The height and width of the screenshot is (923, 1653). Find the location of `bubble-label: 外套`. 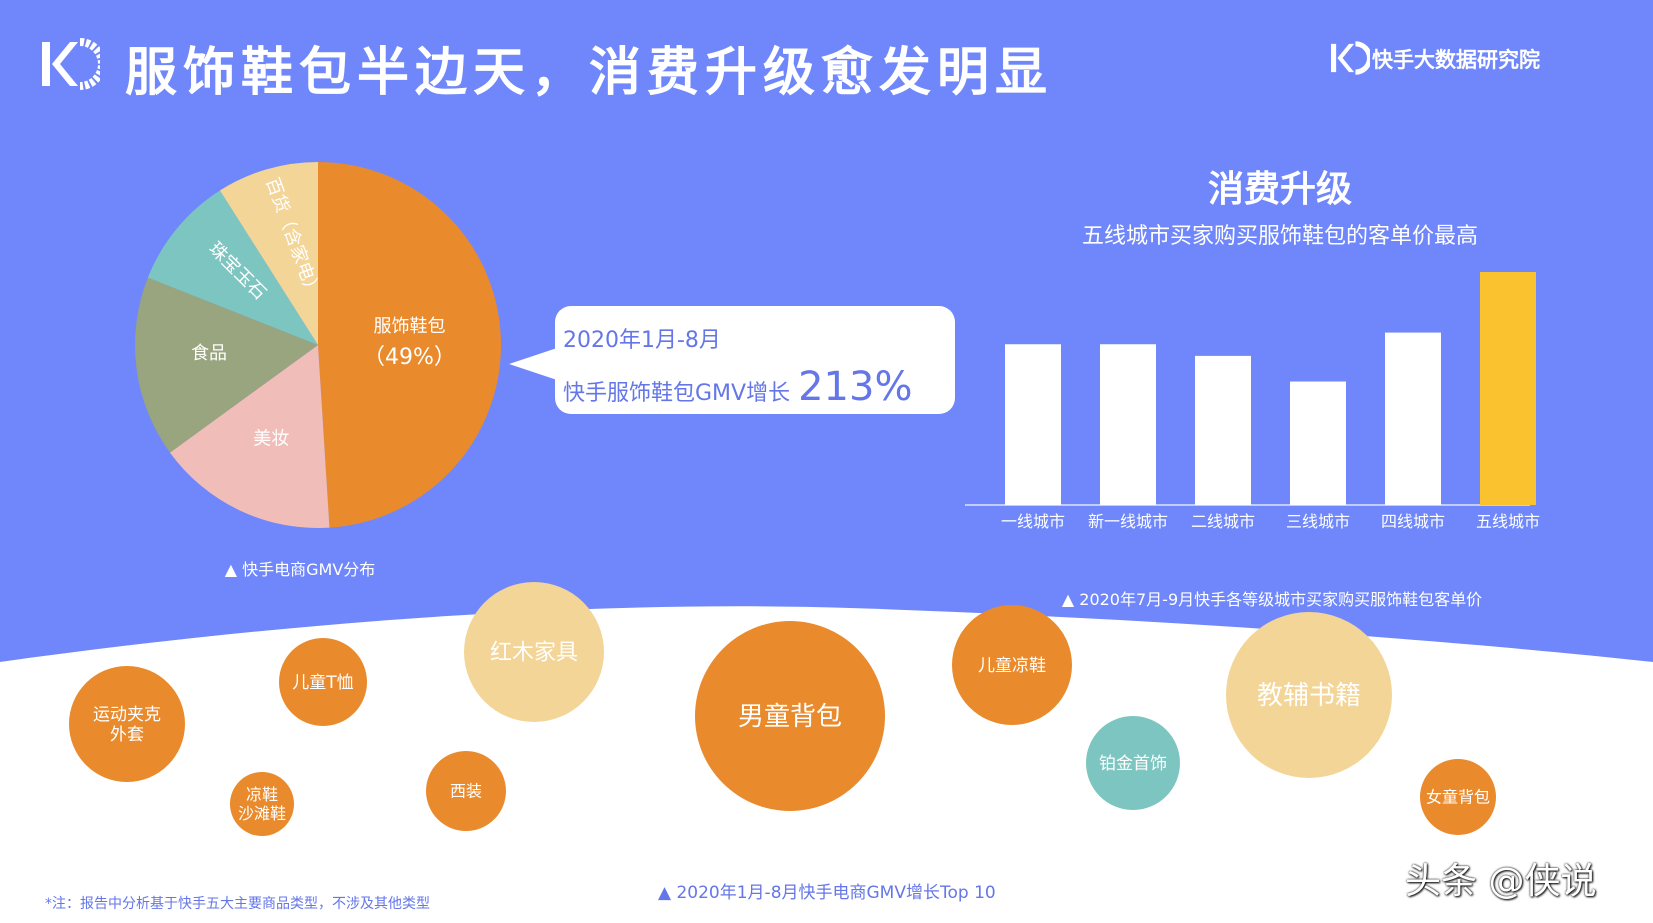

bubble-label: 外套 is located at coordinates (127, 735).